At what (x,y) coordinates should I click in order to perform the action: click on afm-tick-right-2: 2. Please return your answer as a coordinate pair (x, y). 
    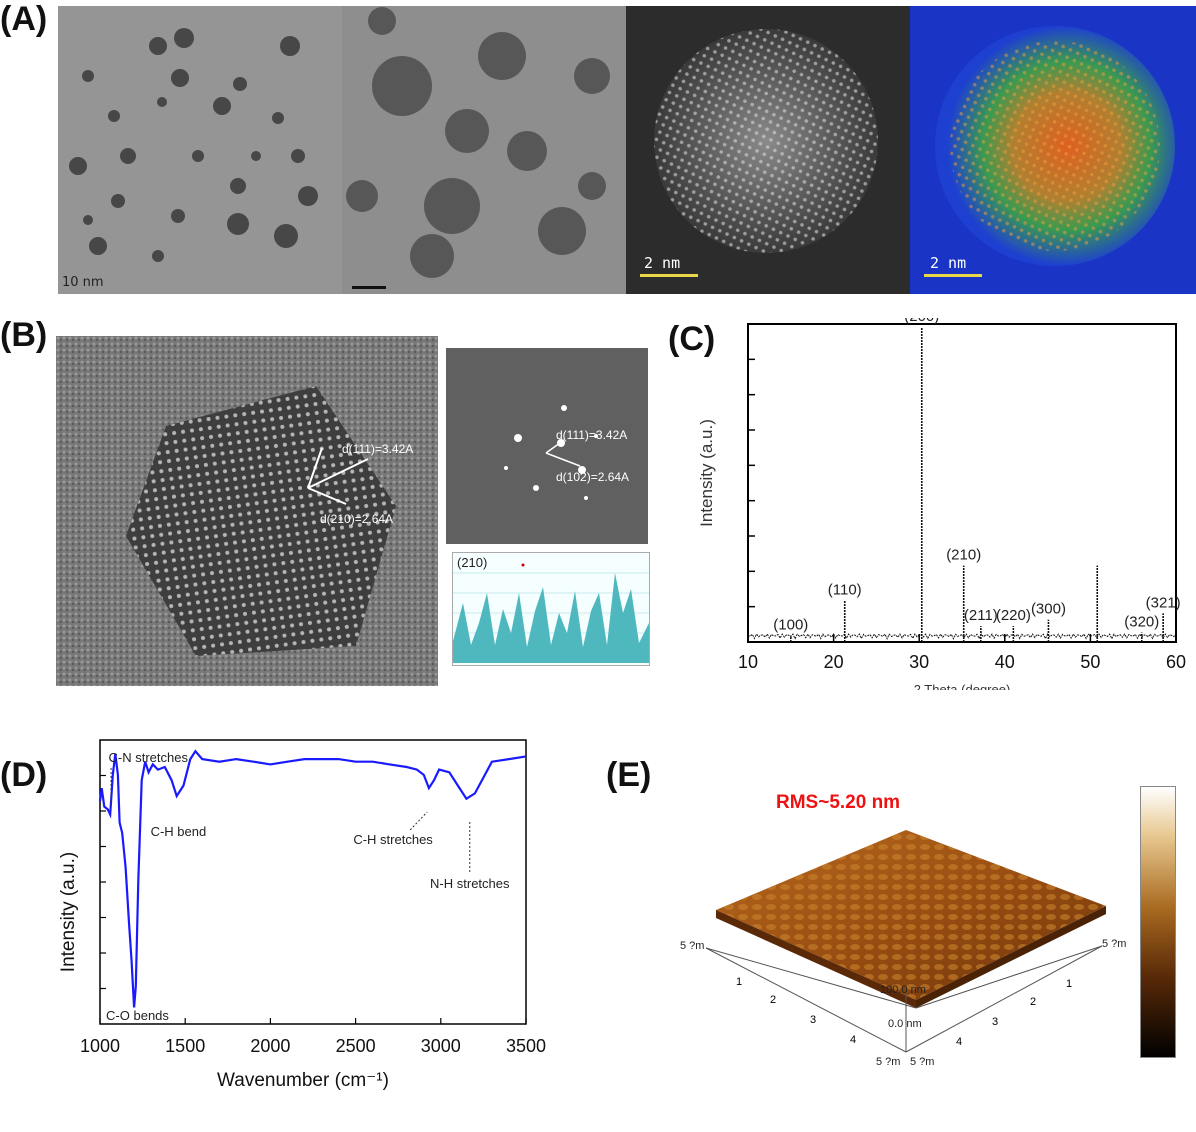
    Looking at the image, I should click on (1033, 1002).